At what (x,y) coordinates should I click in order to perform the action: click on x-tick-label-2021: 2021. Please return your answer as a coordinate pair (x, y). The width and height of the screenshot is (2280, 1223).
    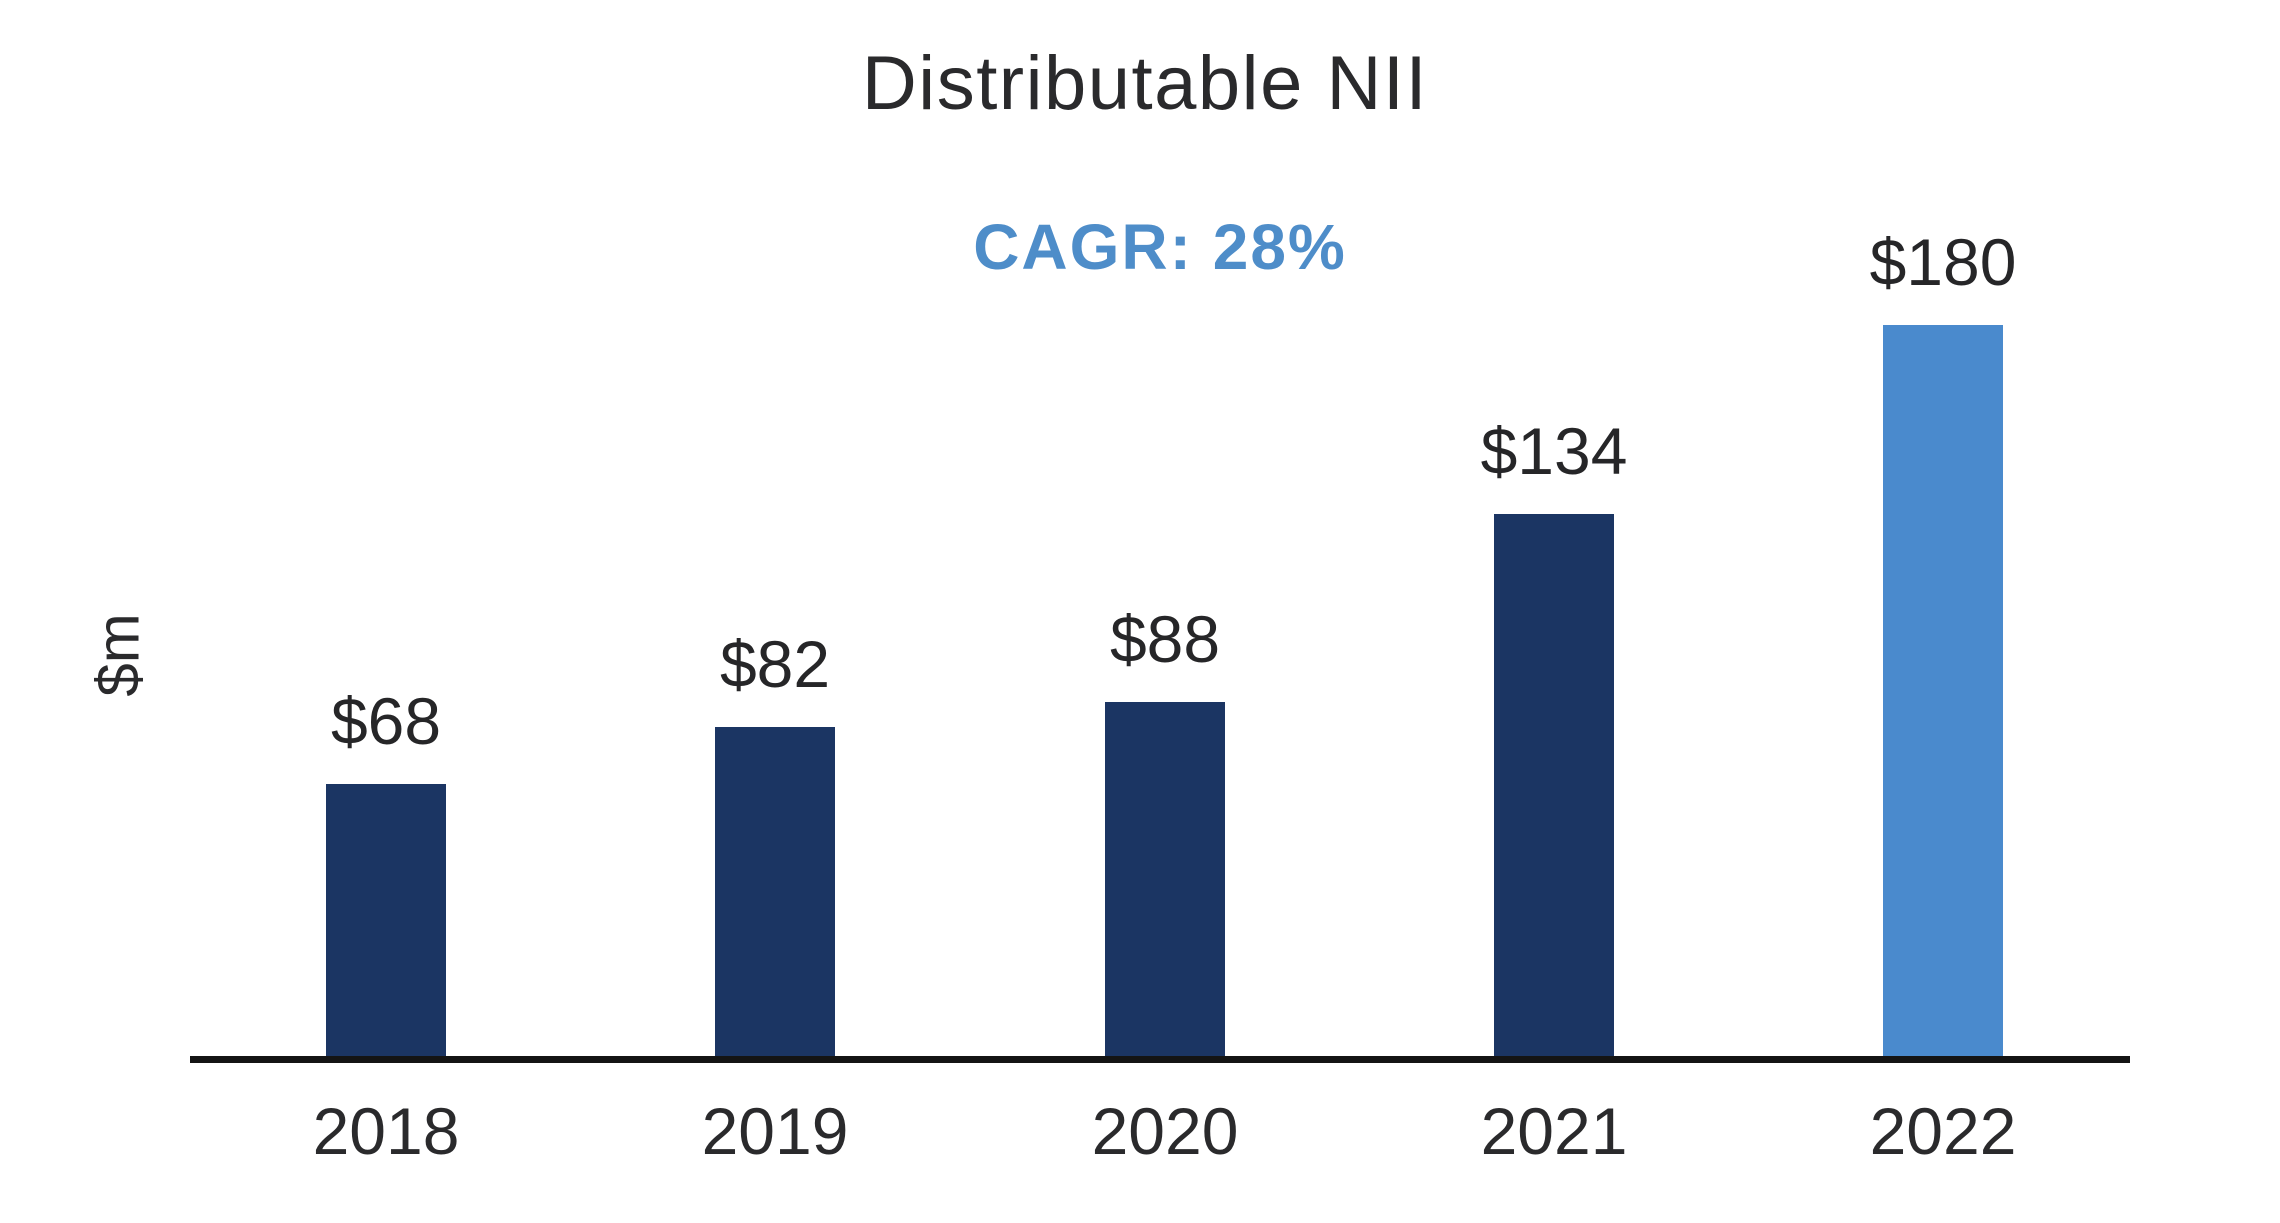
    Looking at the image, I should click on (1554, 1131).